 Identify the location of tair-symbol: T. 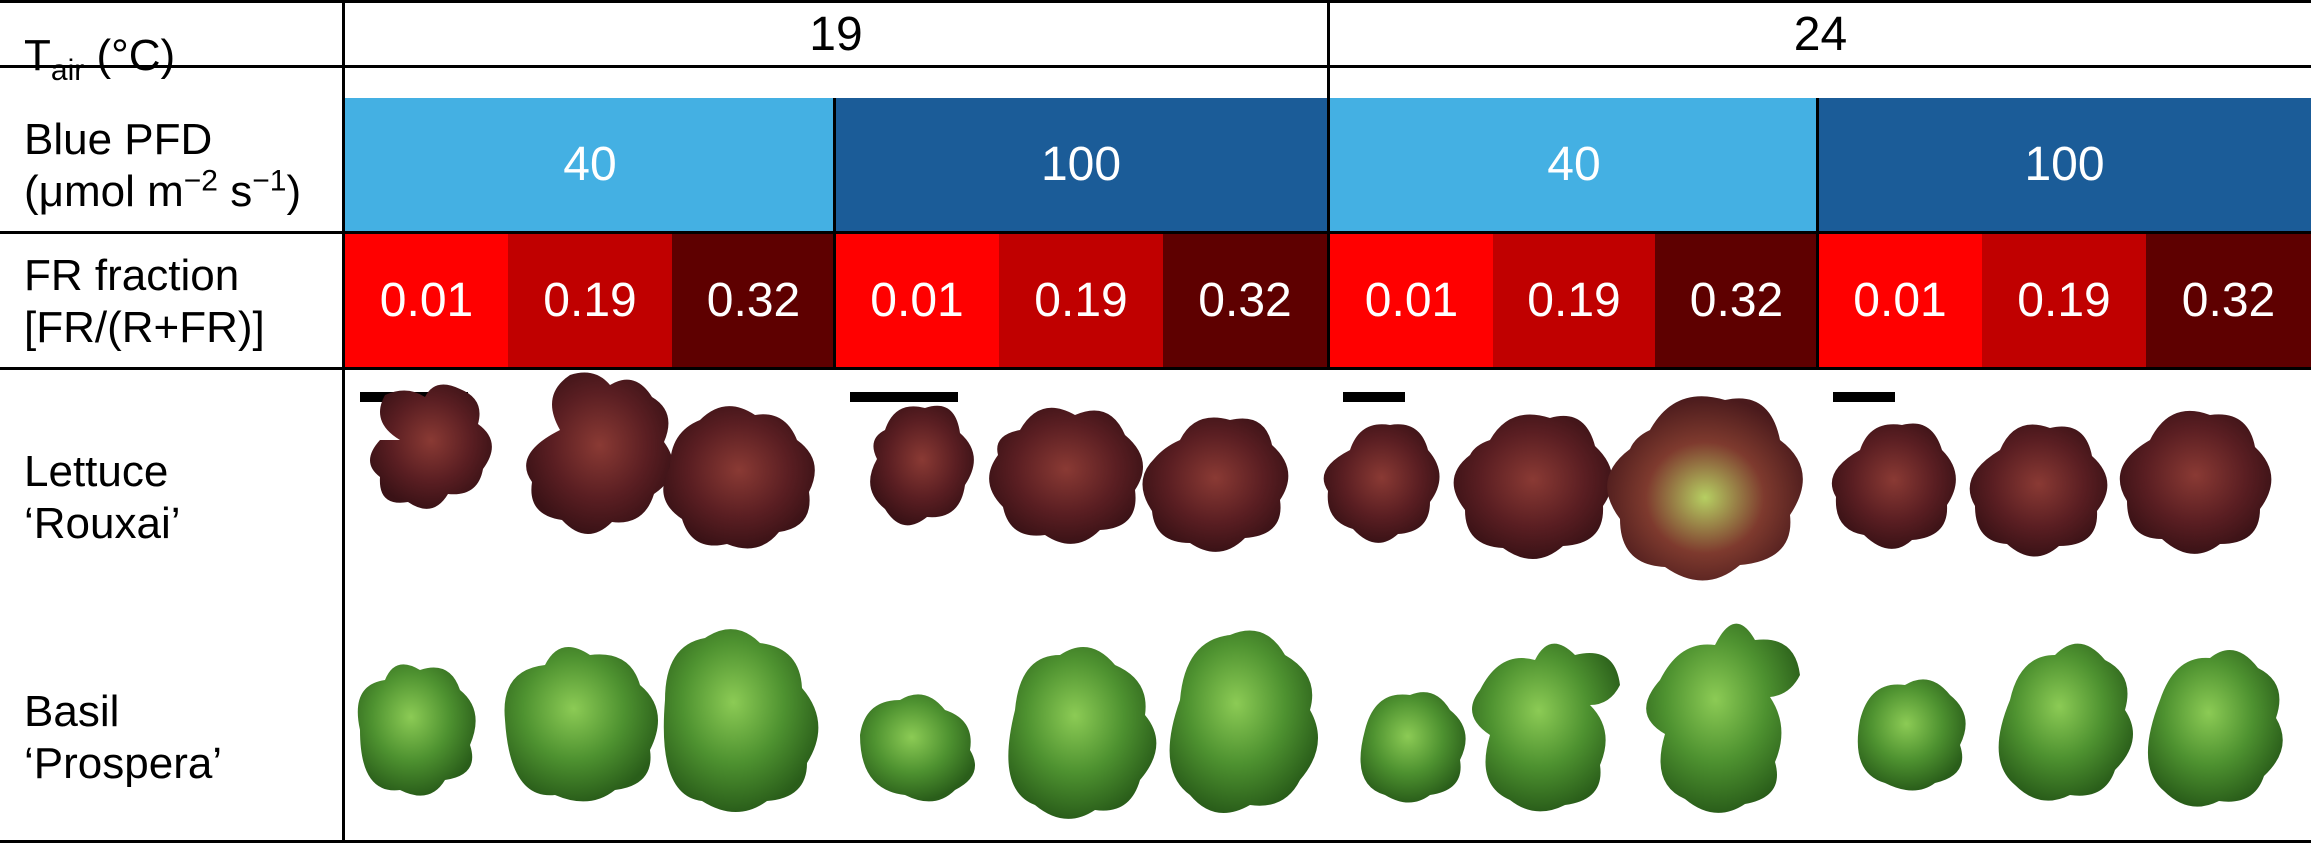
(37, 55).